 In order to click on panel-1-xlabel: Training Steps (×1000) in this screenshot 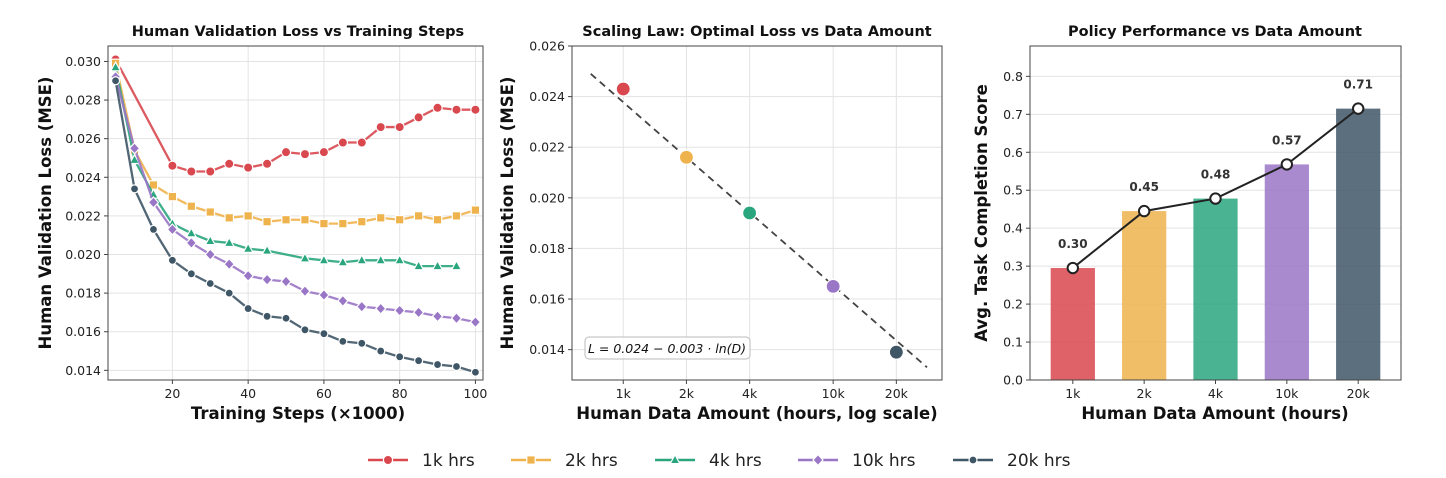, I will do `click(298, 413)`.